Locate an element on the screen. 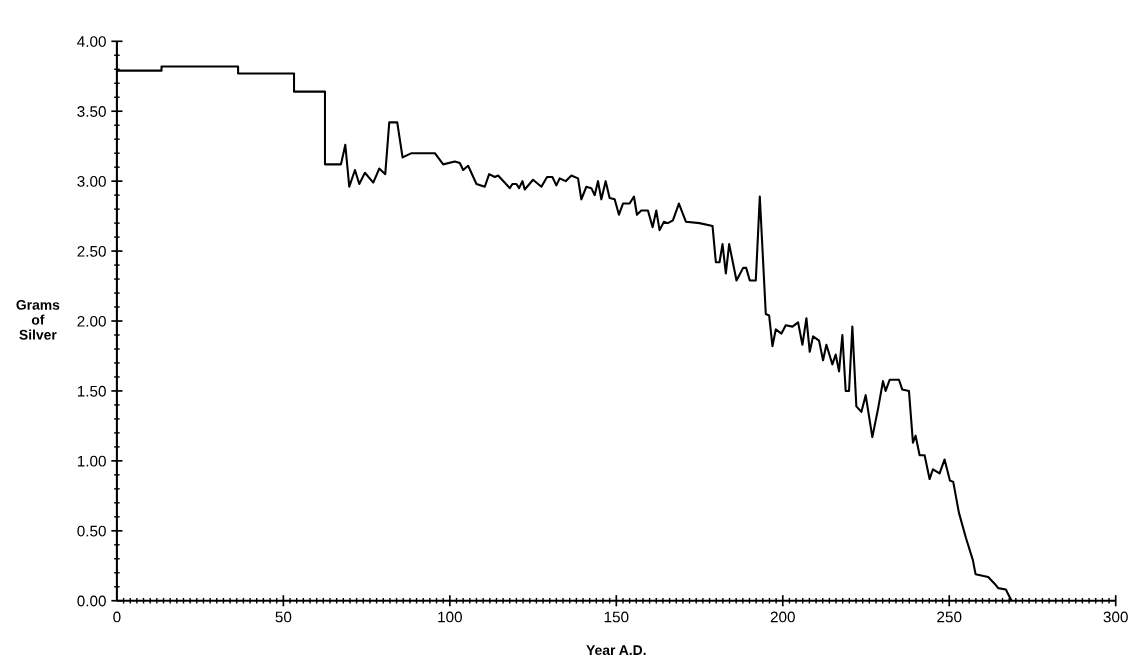  x-tick-label: 250 is located at coordinates (949, 617).